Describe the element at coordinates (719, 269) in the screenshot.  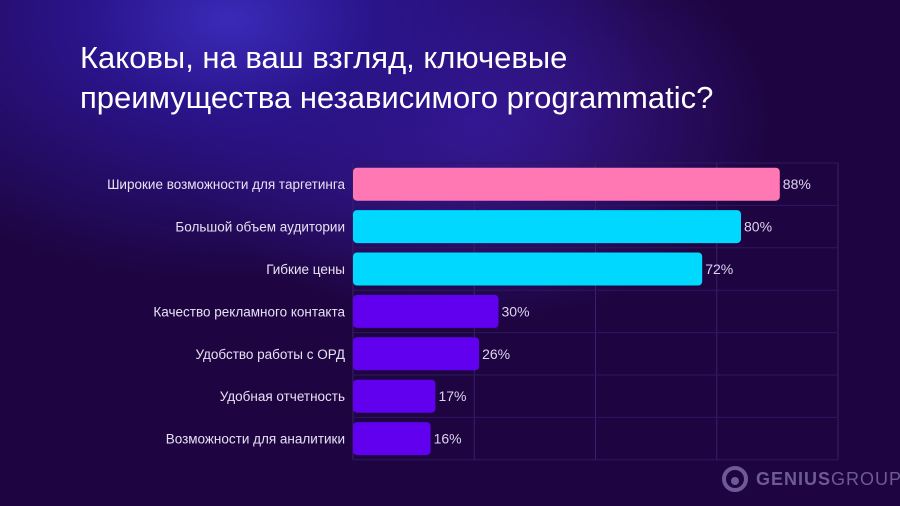
I see `data-label: 72%` at that location.